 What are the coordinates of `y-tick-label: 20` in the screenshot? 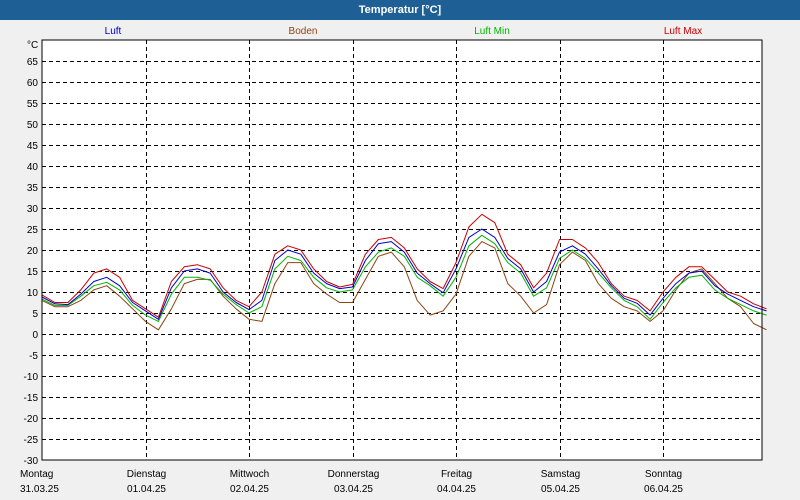 It's located at (33, 251).